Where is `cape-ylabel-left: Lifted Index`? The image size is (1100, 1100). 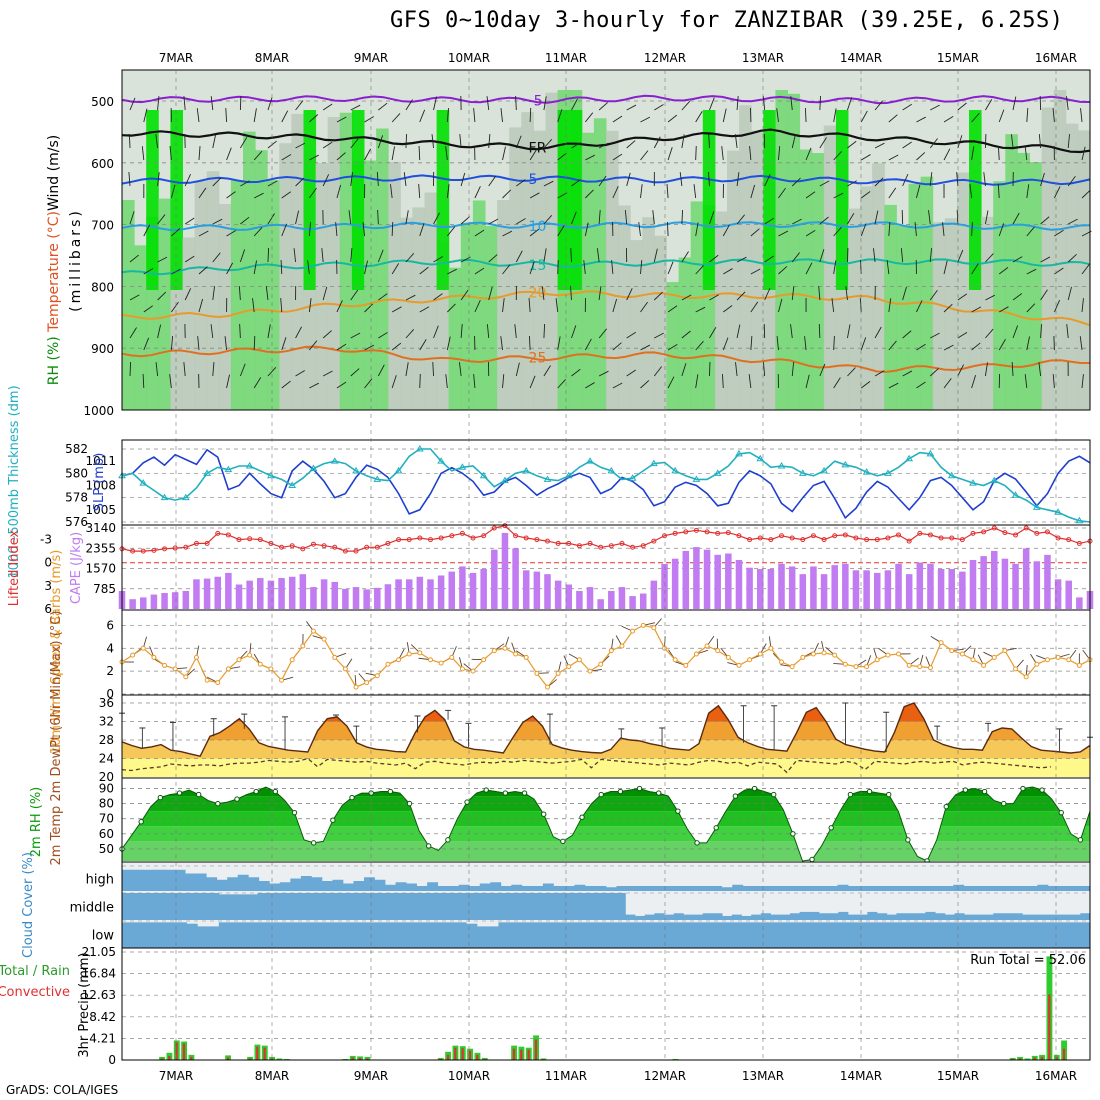 cape-ylabel-left: Lifted Index is located at coordinates (14, 567).